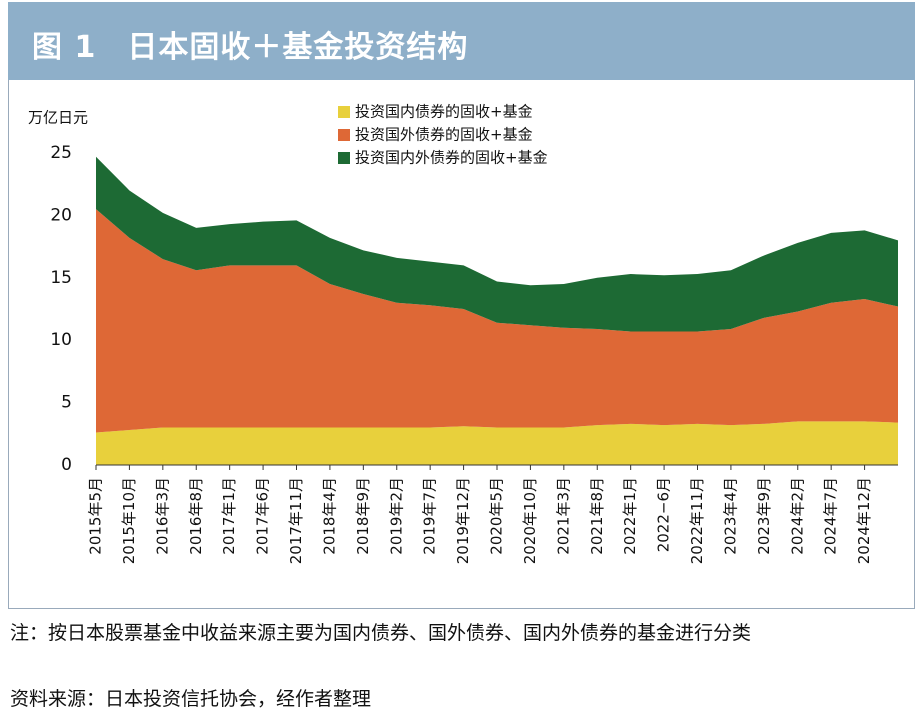 The image size is (923, 720). What do you see at coordinates (697, 520) in the screenshot?
I see `x-tick-label: 2022年11月` at bounding box center [697, 520].